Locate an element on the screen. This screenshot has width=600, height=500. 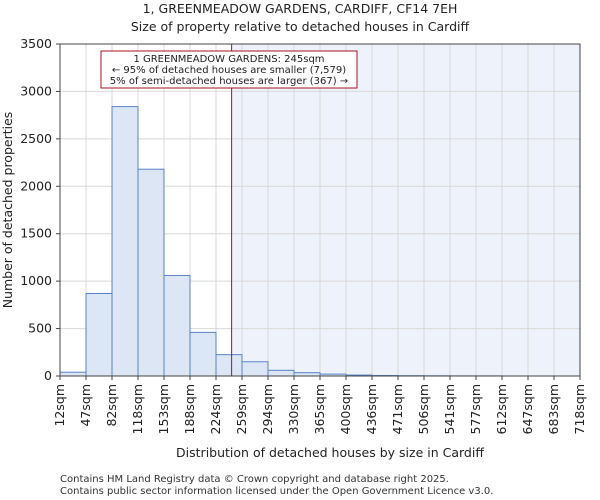
x-tick-label: 82sqm is located at coordinates (111, 405).